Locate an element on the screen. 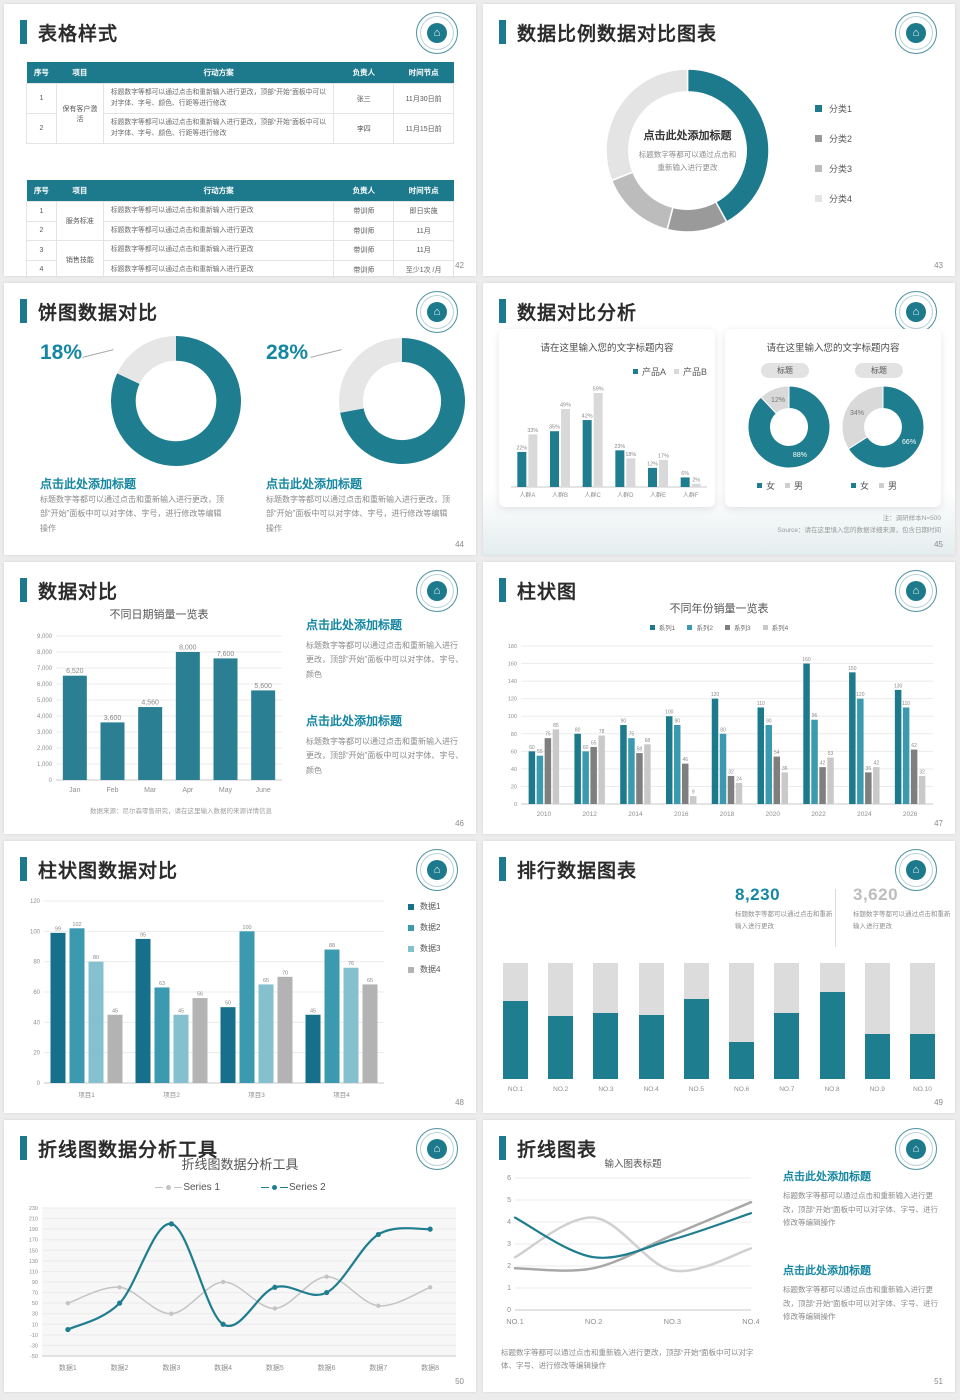 Image resolution: width=960 pixels, height=1400 pixels. svg-text: 10 is located at coordinates (35, 1325).